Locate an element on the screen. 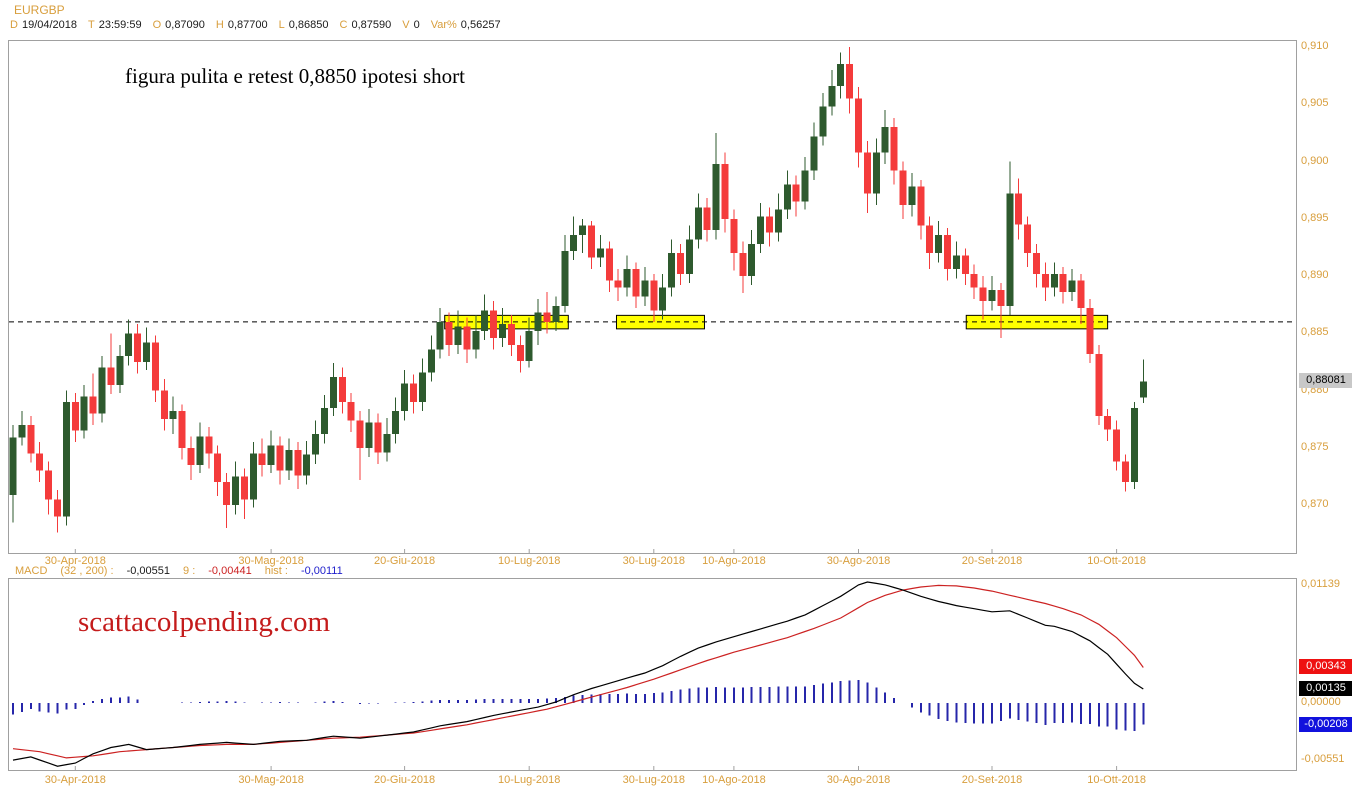 Image resolution: width=1352 pixels, height=800 pixels. quote-field-value: 0,86850 is located at coordinates (308, 25).